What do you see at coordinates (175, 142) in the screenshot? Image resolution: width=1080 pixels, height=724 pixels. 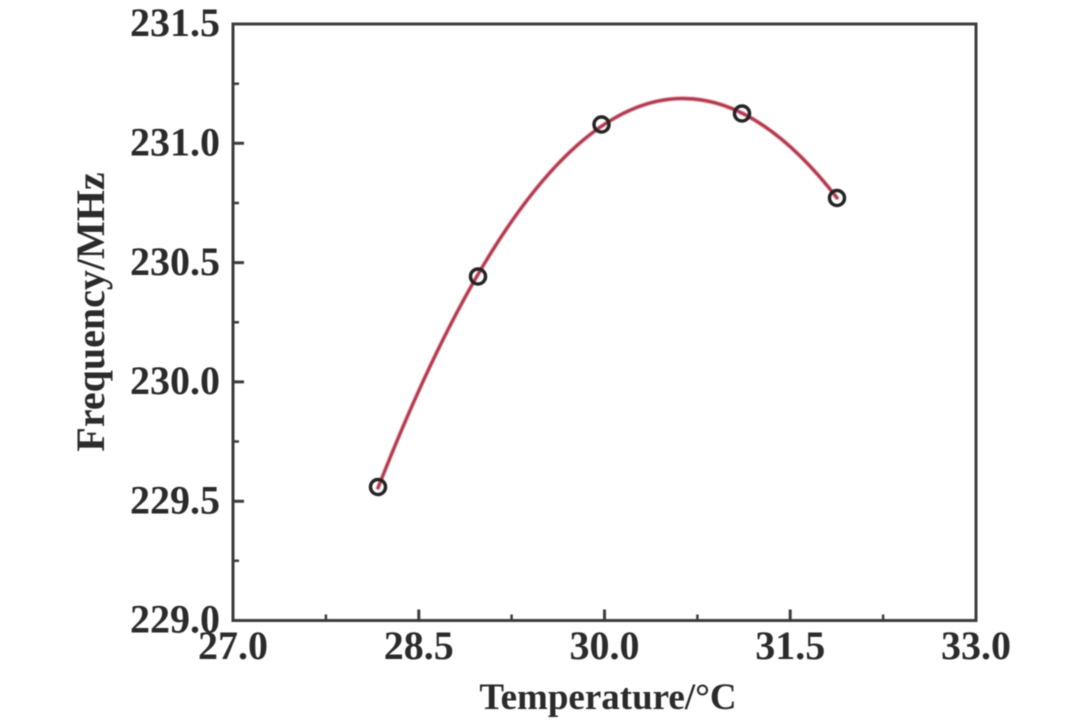 I see `svg-text: 231.0` at bounding box center [175, 142].